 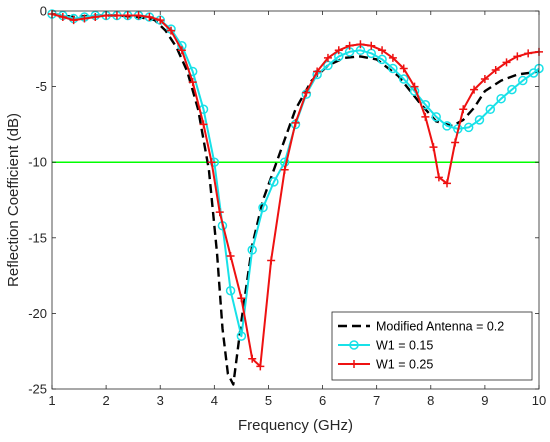 What do you see at coordinates (43, 11) in the screenshot?
I see `y-tick-label: 0` at bounding box center [43, 11].